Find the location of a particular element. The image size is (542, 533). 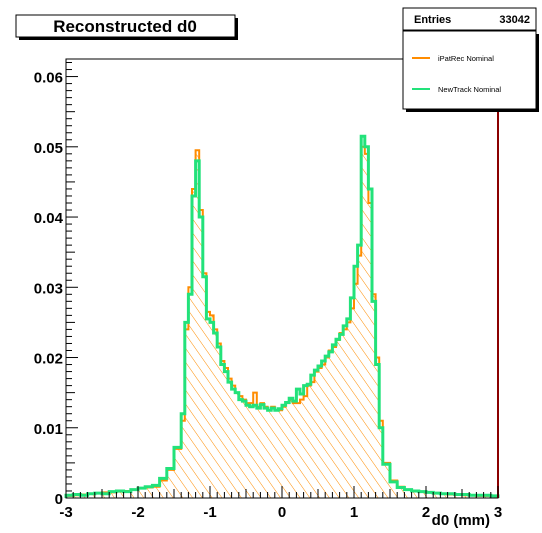

legend-label-ipatrec: iPatRec Nominal is located at coordinates (466, 58).